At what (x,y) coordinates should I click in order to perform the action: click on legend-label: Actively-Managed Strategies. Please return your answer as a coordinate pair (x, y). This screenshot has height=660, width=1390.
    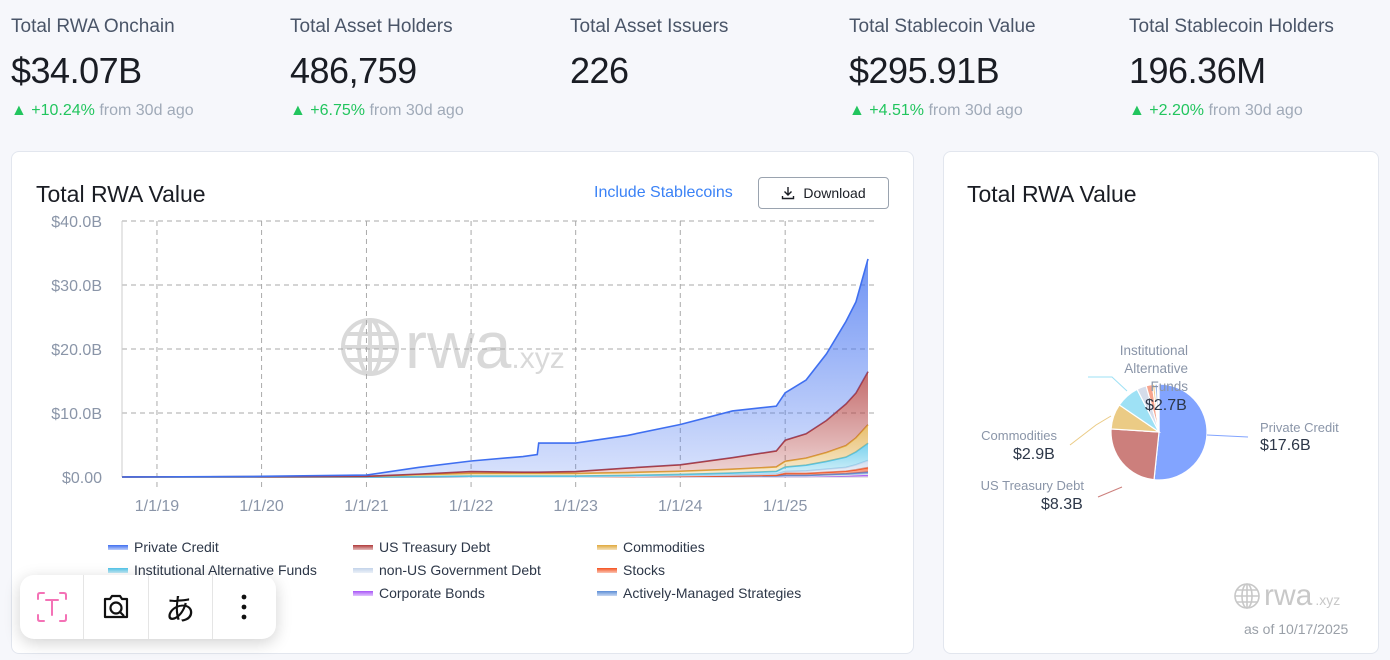
    Looking at the image, I should click on (712, 593).